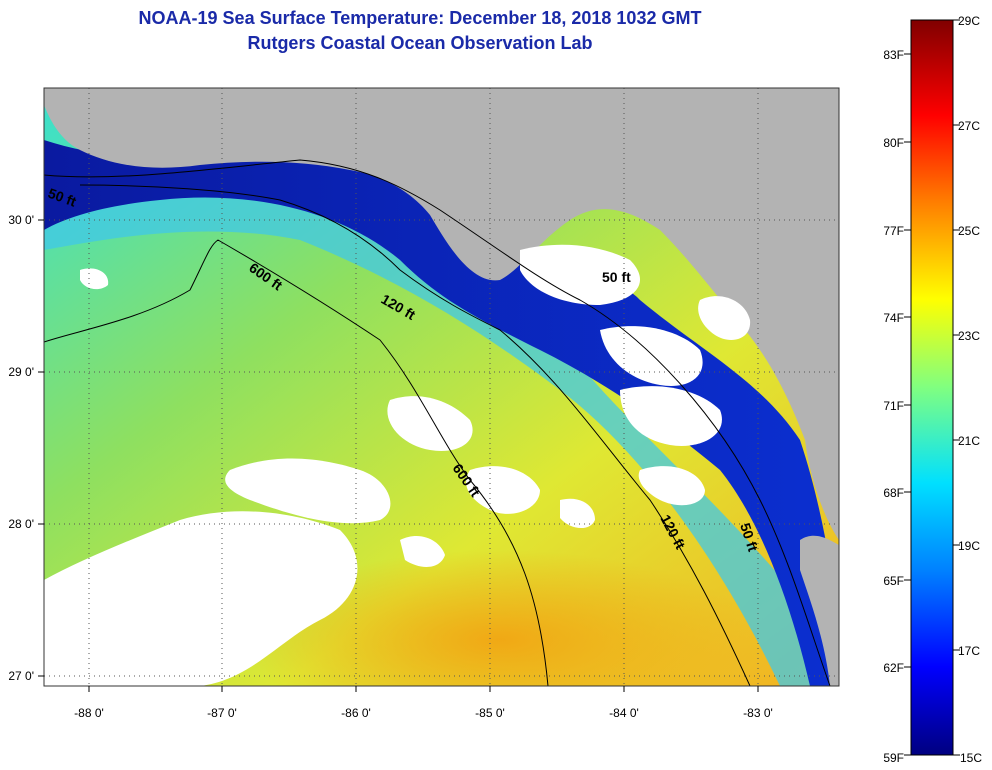  Describe the element at coordinates (819, 610) in the screenshot. I see `land-mass-south` at that location.